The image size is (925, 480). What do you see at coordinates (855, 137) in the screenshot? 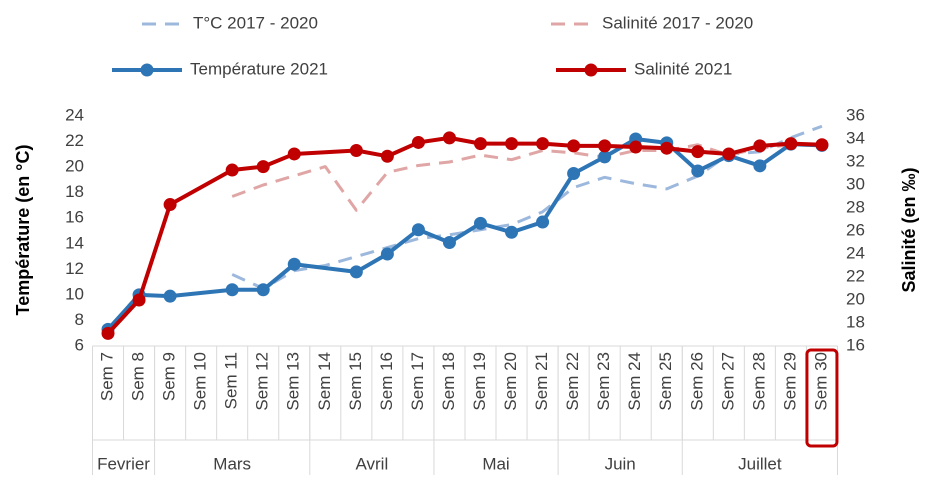
I see `y2-tick-label: 34` at bounding box center [855, 137].